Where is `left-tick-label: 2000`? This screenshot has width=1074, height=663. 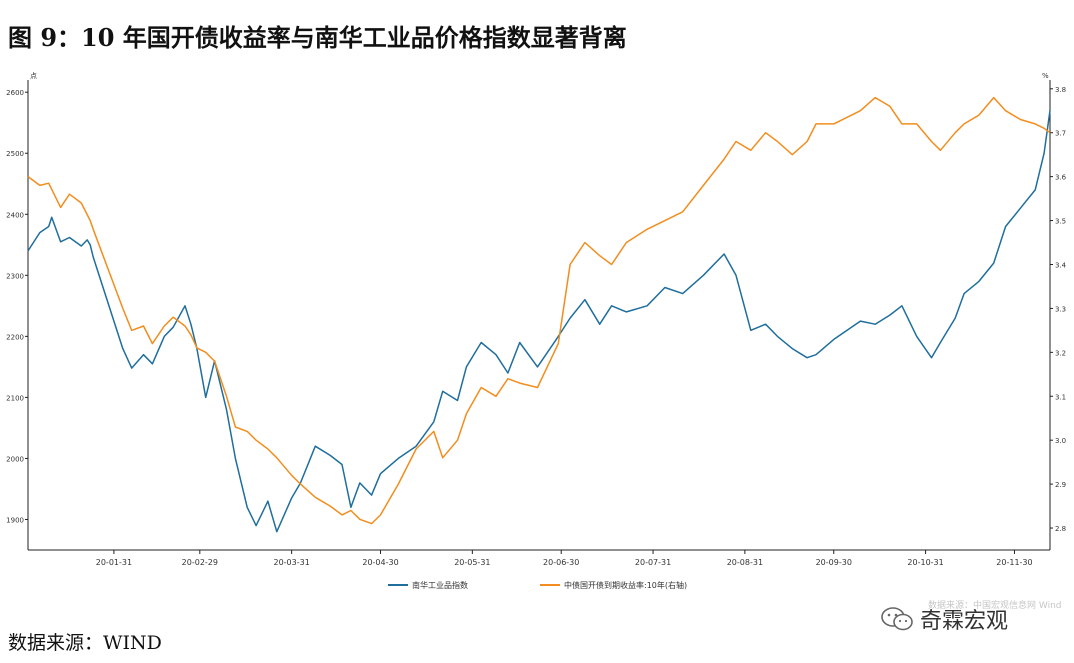 left-tick-label: 2000 is located at coordinates (15, 459).